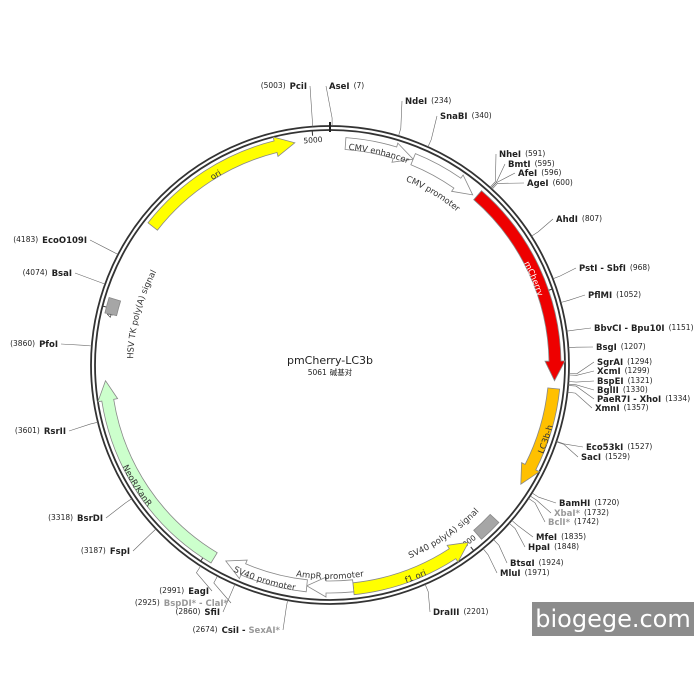 The image size is (700, 700). I want to click on site-label: (2674) CsiI - SexAI*, so click(237, 630).